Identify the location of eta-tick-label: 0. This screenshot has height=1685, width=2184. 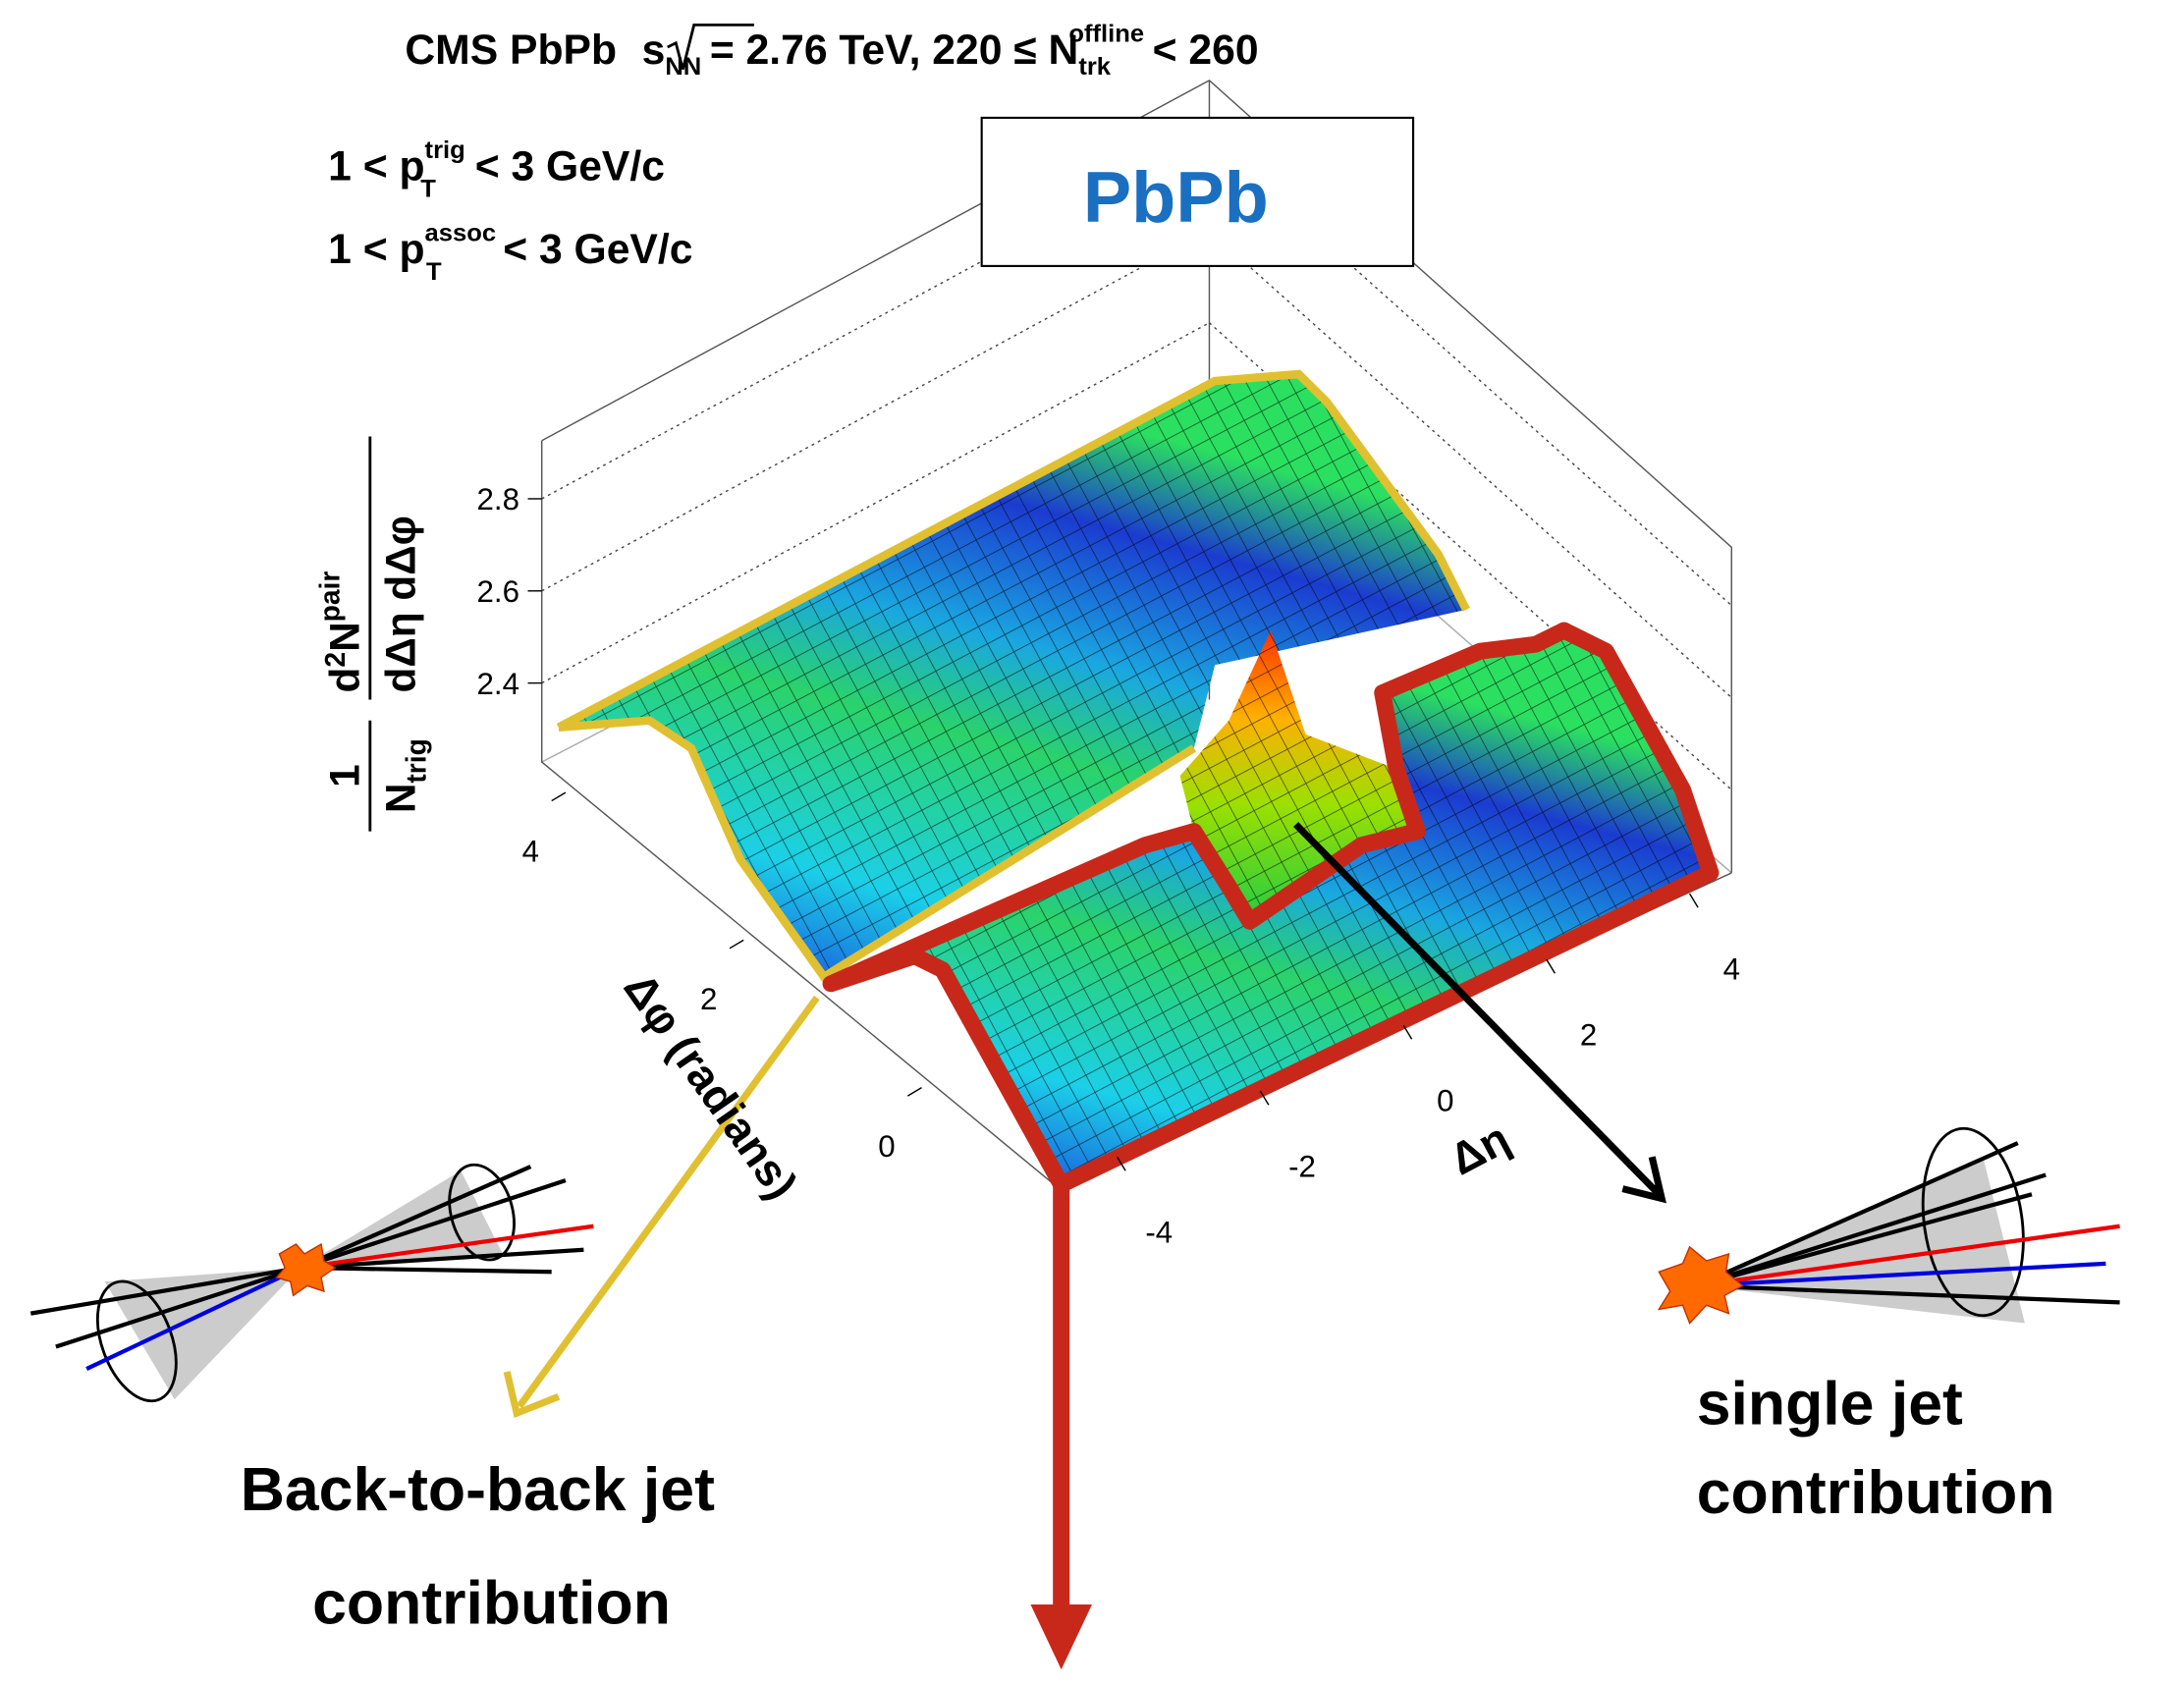
(1445, 1101).